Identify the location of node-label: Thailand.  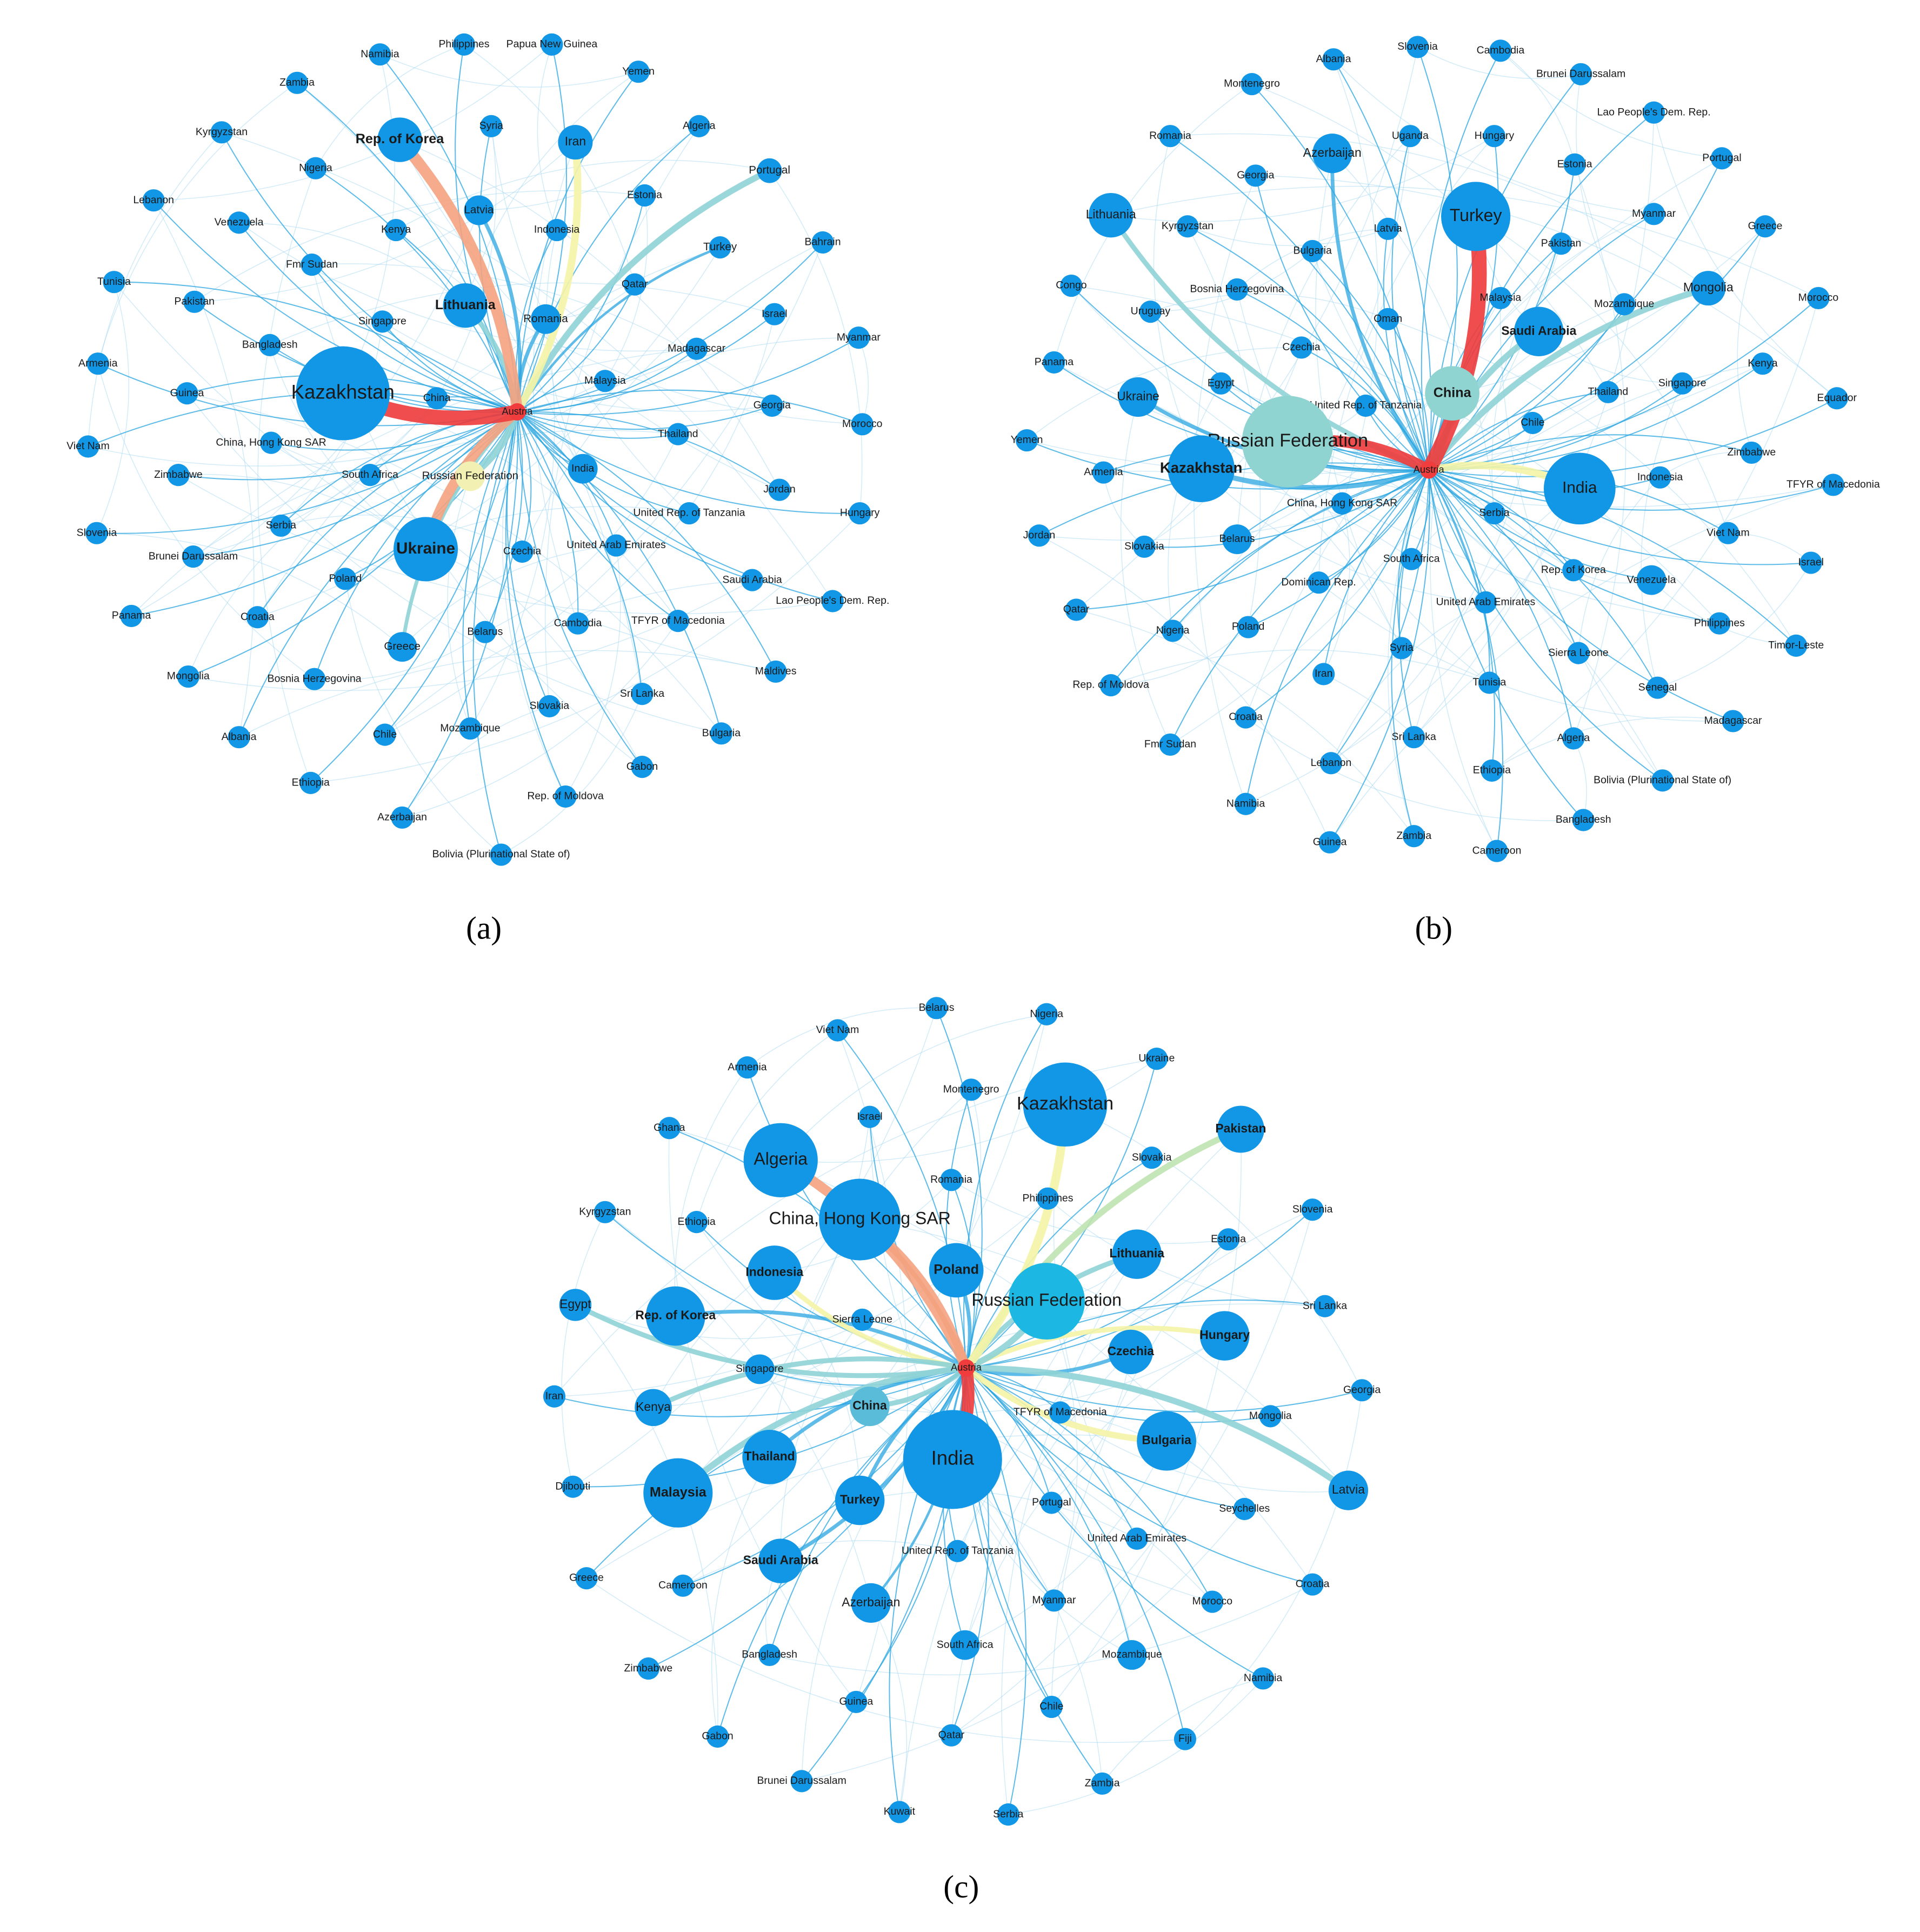
(770, 1456).